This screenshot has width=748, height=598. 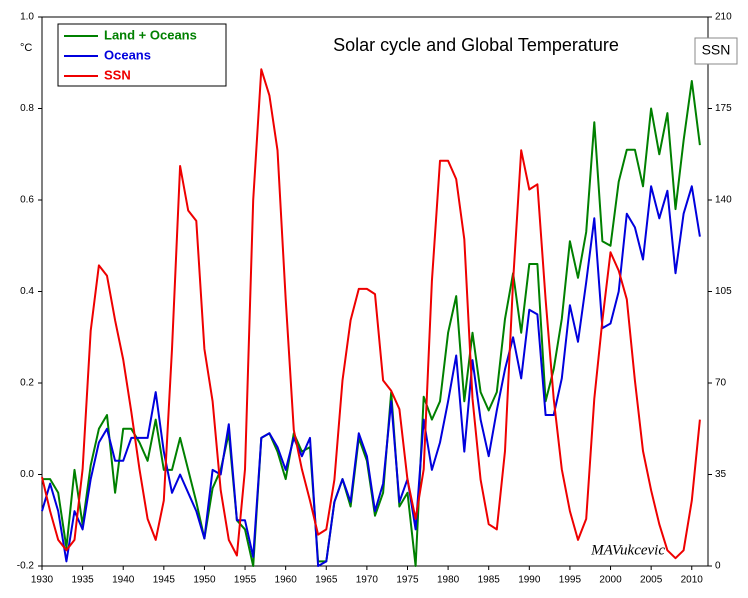 What do you see at coordinates (26, 48) in the screenshot?
I see `y-axis-label: °C` at bounding box center [26, 48].